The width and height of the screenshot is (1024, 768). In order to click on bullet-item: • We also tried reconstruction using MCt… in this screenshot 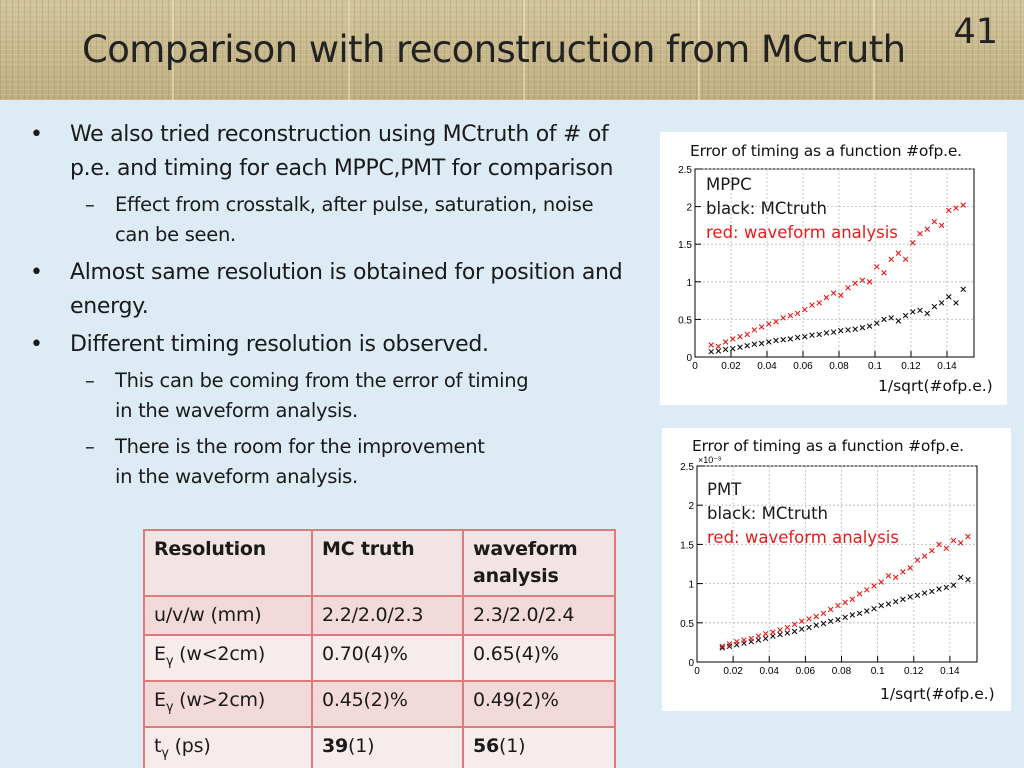, I will do `click(350, 152)`.